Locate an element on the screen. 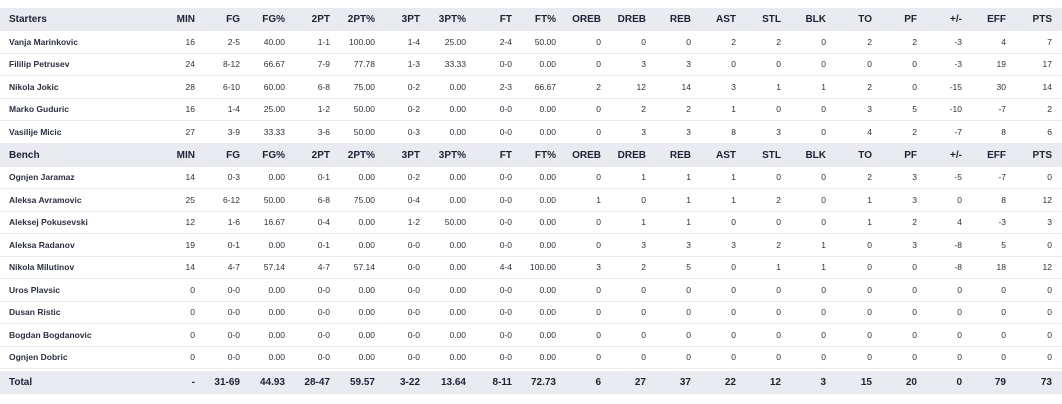 This screenshot has width=1062, height=404. player-name: Fililip Petrusev is located at coordinates (39, 64).